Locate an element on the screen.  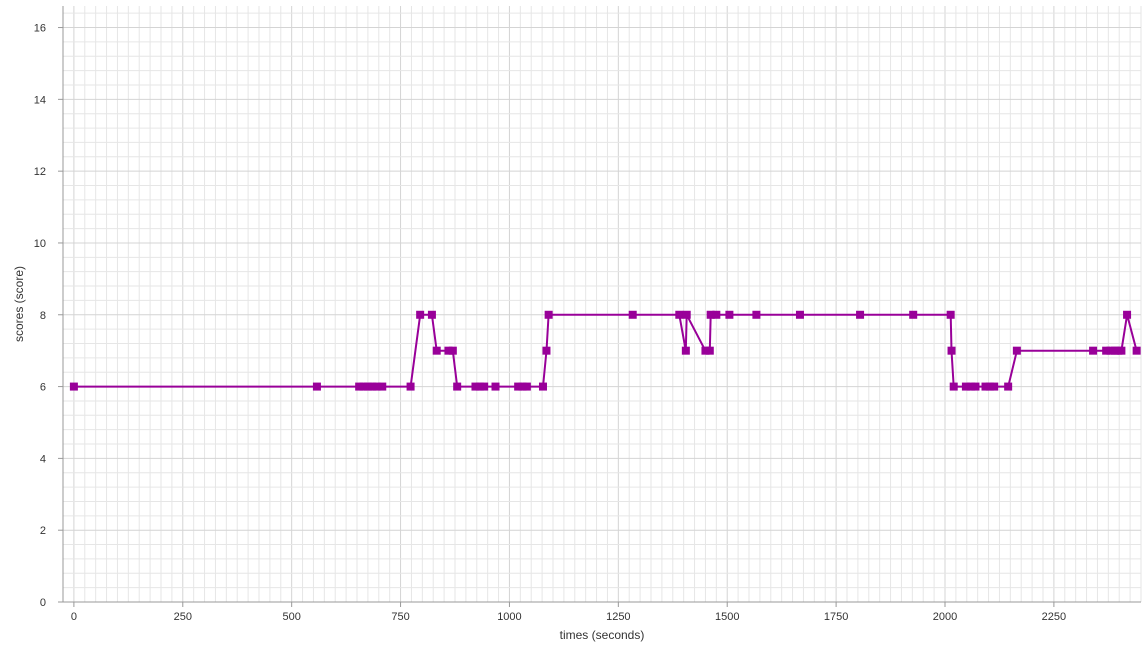
y-tick-label: 14 is located at coordinates (40, 100).